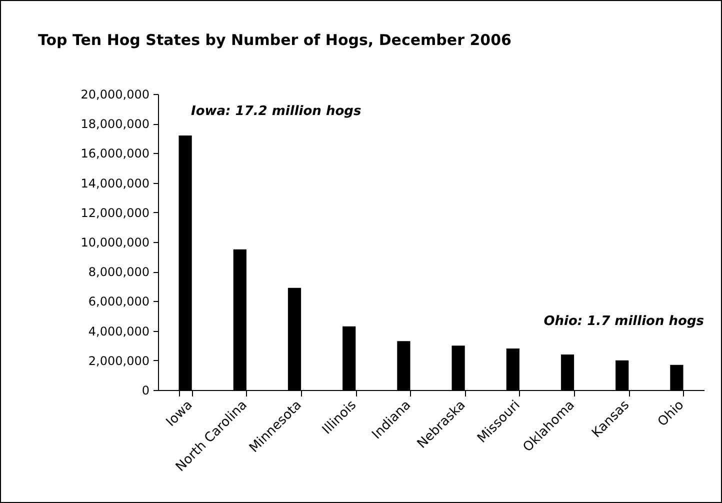  What do you see at coordinates (115, 243) in the screenshot?
I see `y-tick-label: 10,000,000` at bounding box center [115, 243].